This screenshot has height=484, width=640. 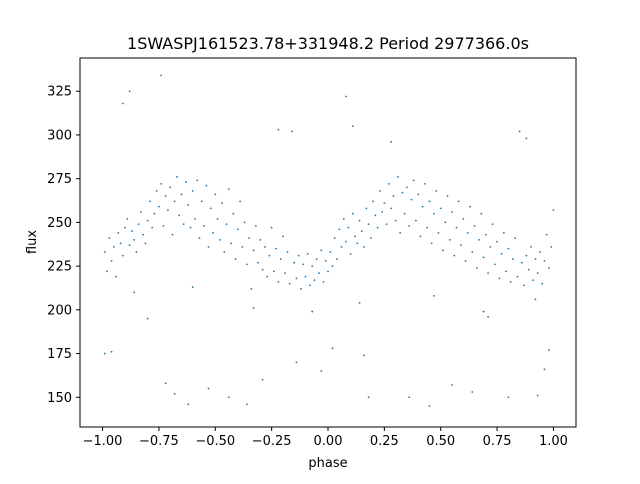 What do you see at coordinates (59, 179) in the screenshot?
I see `y-tick-label: 275` at bounding box center [59, 179].